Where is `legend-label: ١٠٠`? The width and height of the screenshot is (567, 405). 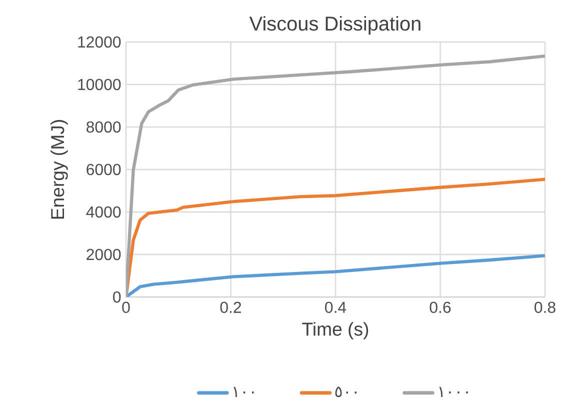
legend-label: ١٠٠ is located at coordinates (244, 391).